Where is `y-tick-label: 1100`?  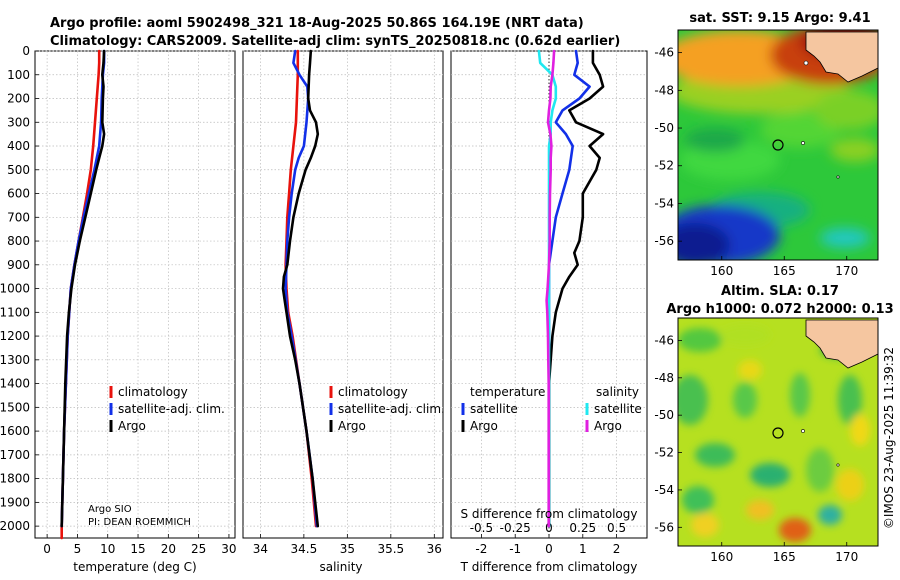
y-tick-label: 1100 is located at coordinates (15, 312).